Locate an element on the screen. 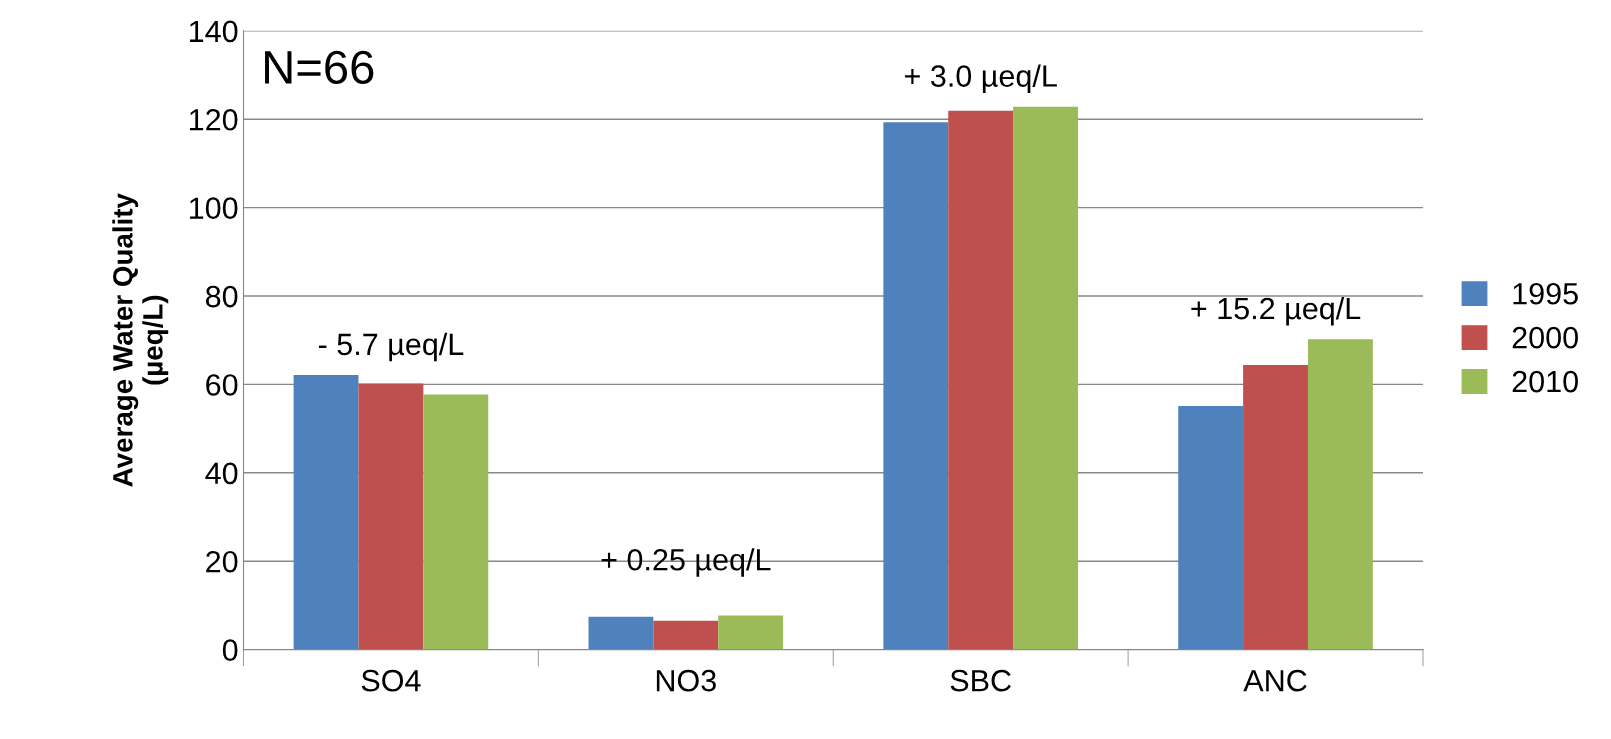 The image size is (1611, 739). y-tick-label: 0 is located at coordinates (230, 650).